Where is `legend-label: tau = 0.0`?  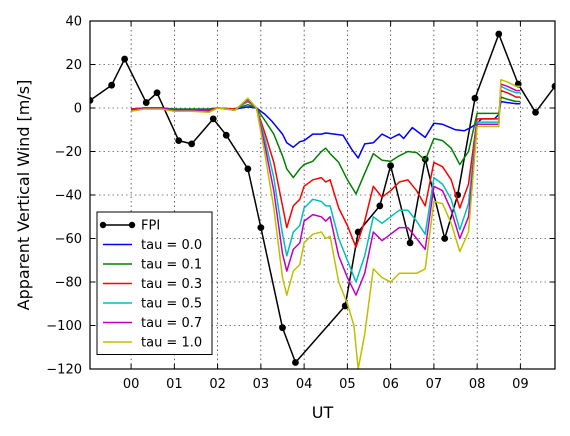 legend-label: tau = 0.0 is located at coordinates (171, 245).